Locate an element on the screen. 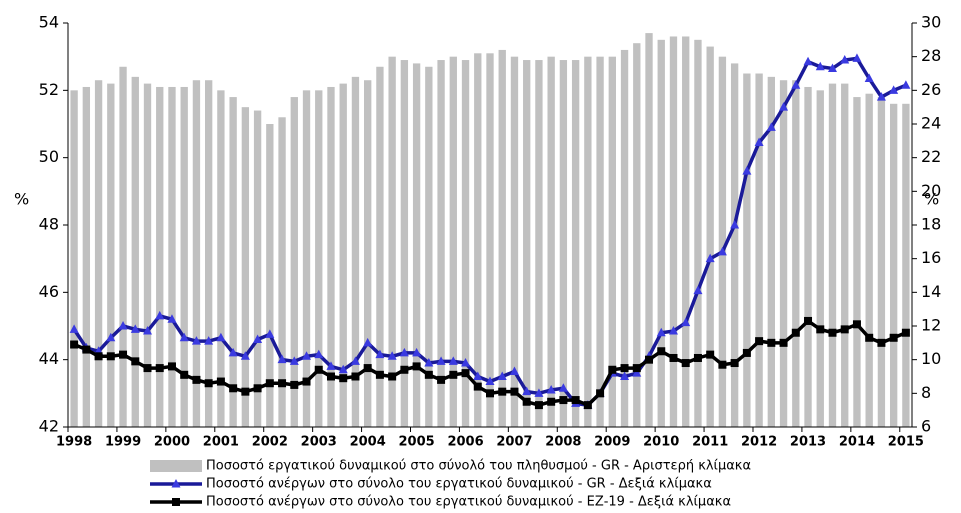  x-tick-label: 2011 is located at coordinates (710, 442).